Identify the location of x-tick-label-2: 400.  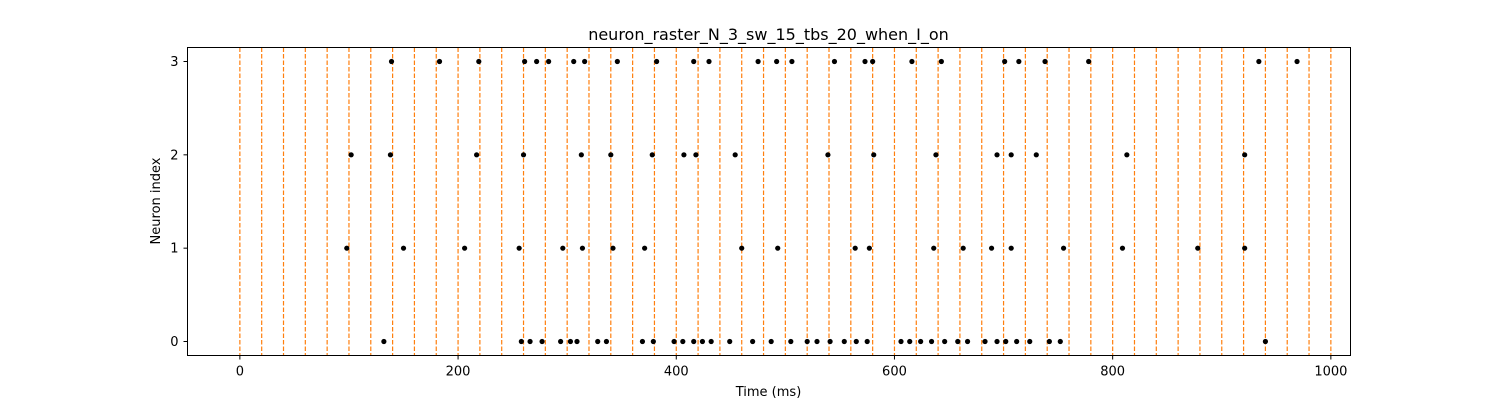
(676, 372).